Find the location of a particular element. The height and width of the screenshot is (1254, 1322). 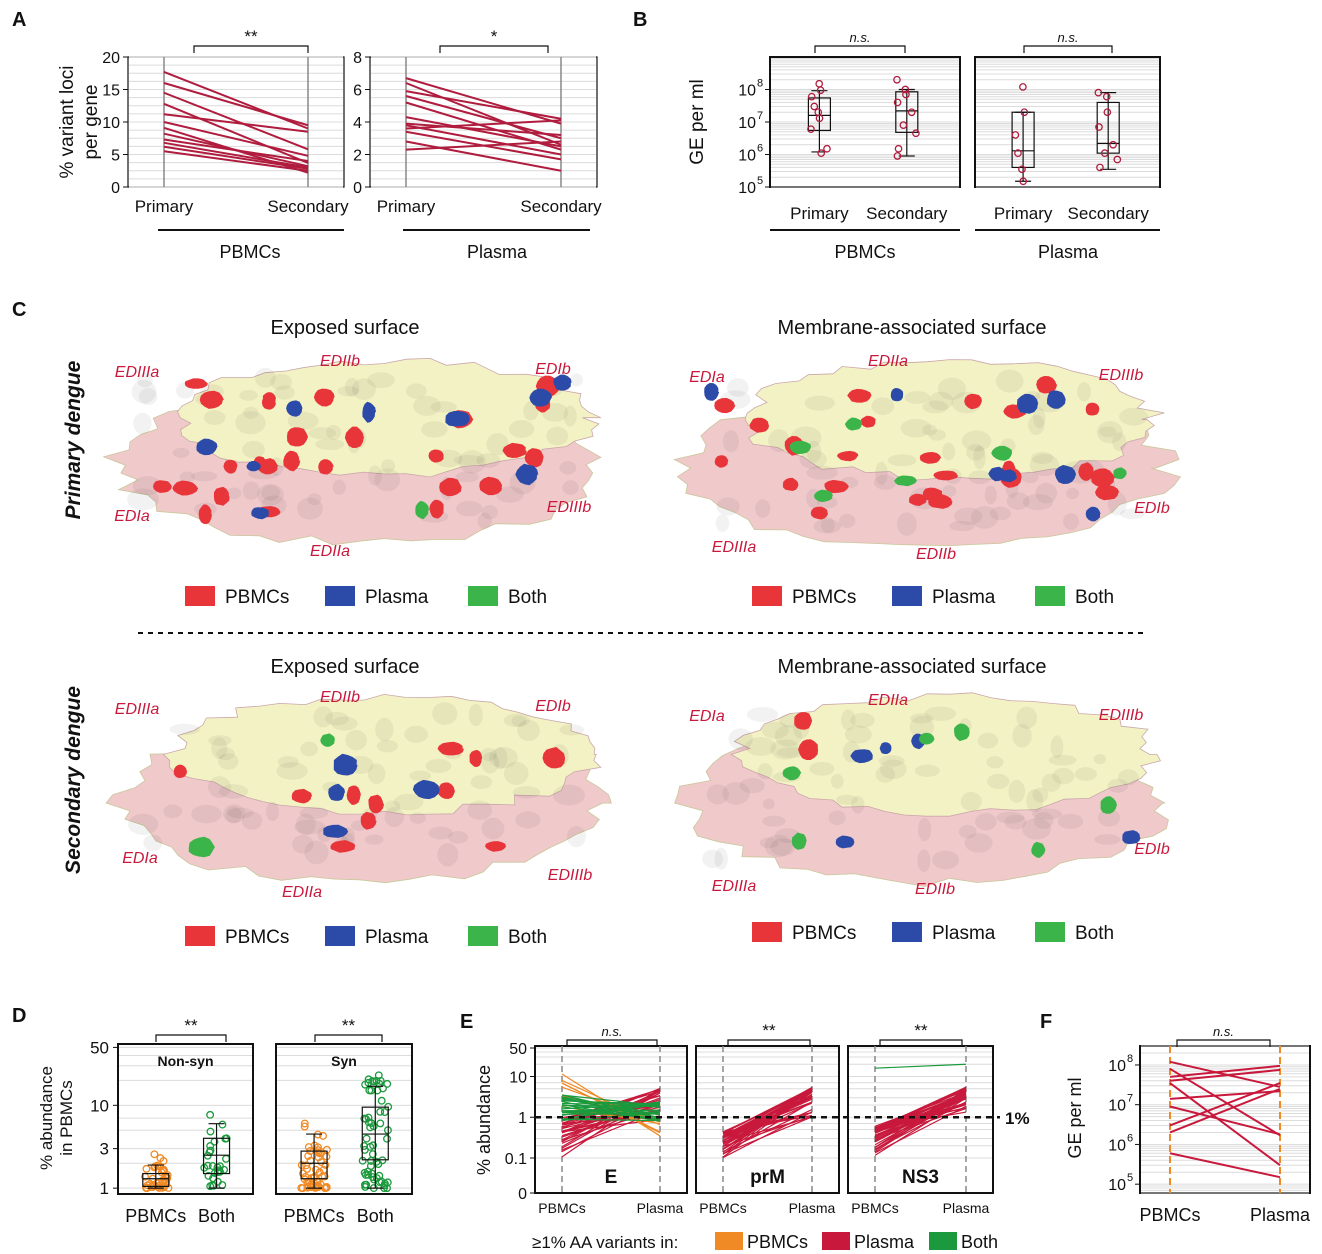

panel-a-pbmcs-ytick-label: 15 is located at coordinates (111, 91).